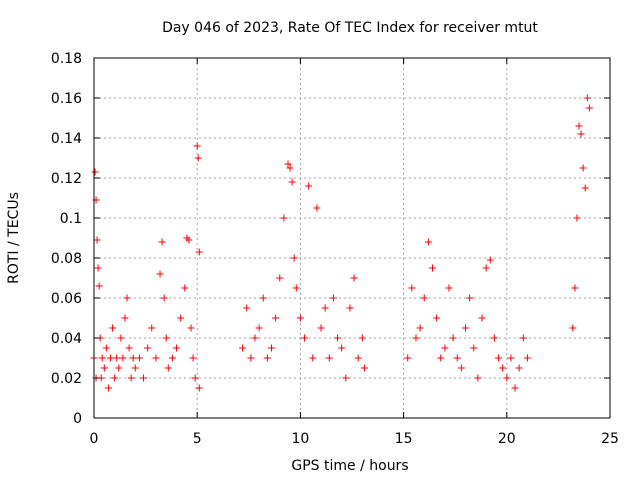 The image size is (640, 480). What do you see at coordinates (66, 99) in the screenshot?
I see `y-tick-label: 0.16` at bounding box center [66, 99].